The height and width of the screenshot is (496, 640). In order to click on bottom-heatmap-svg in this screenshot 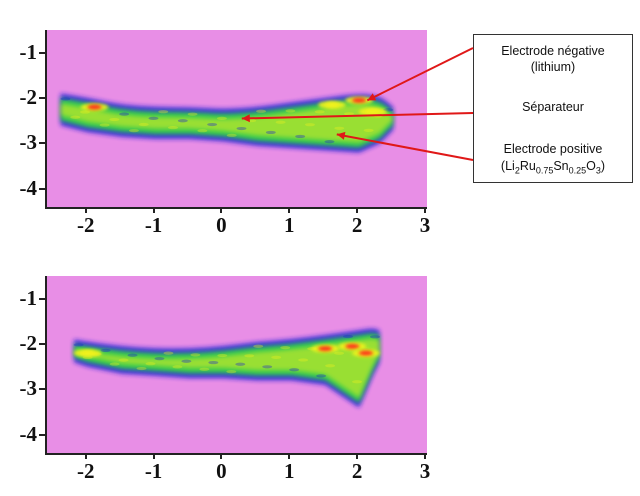, I will do `click(227, 368)`.